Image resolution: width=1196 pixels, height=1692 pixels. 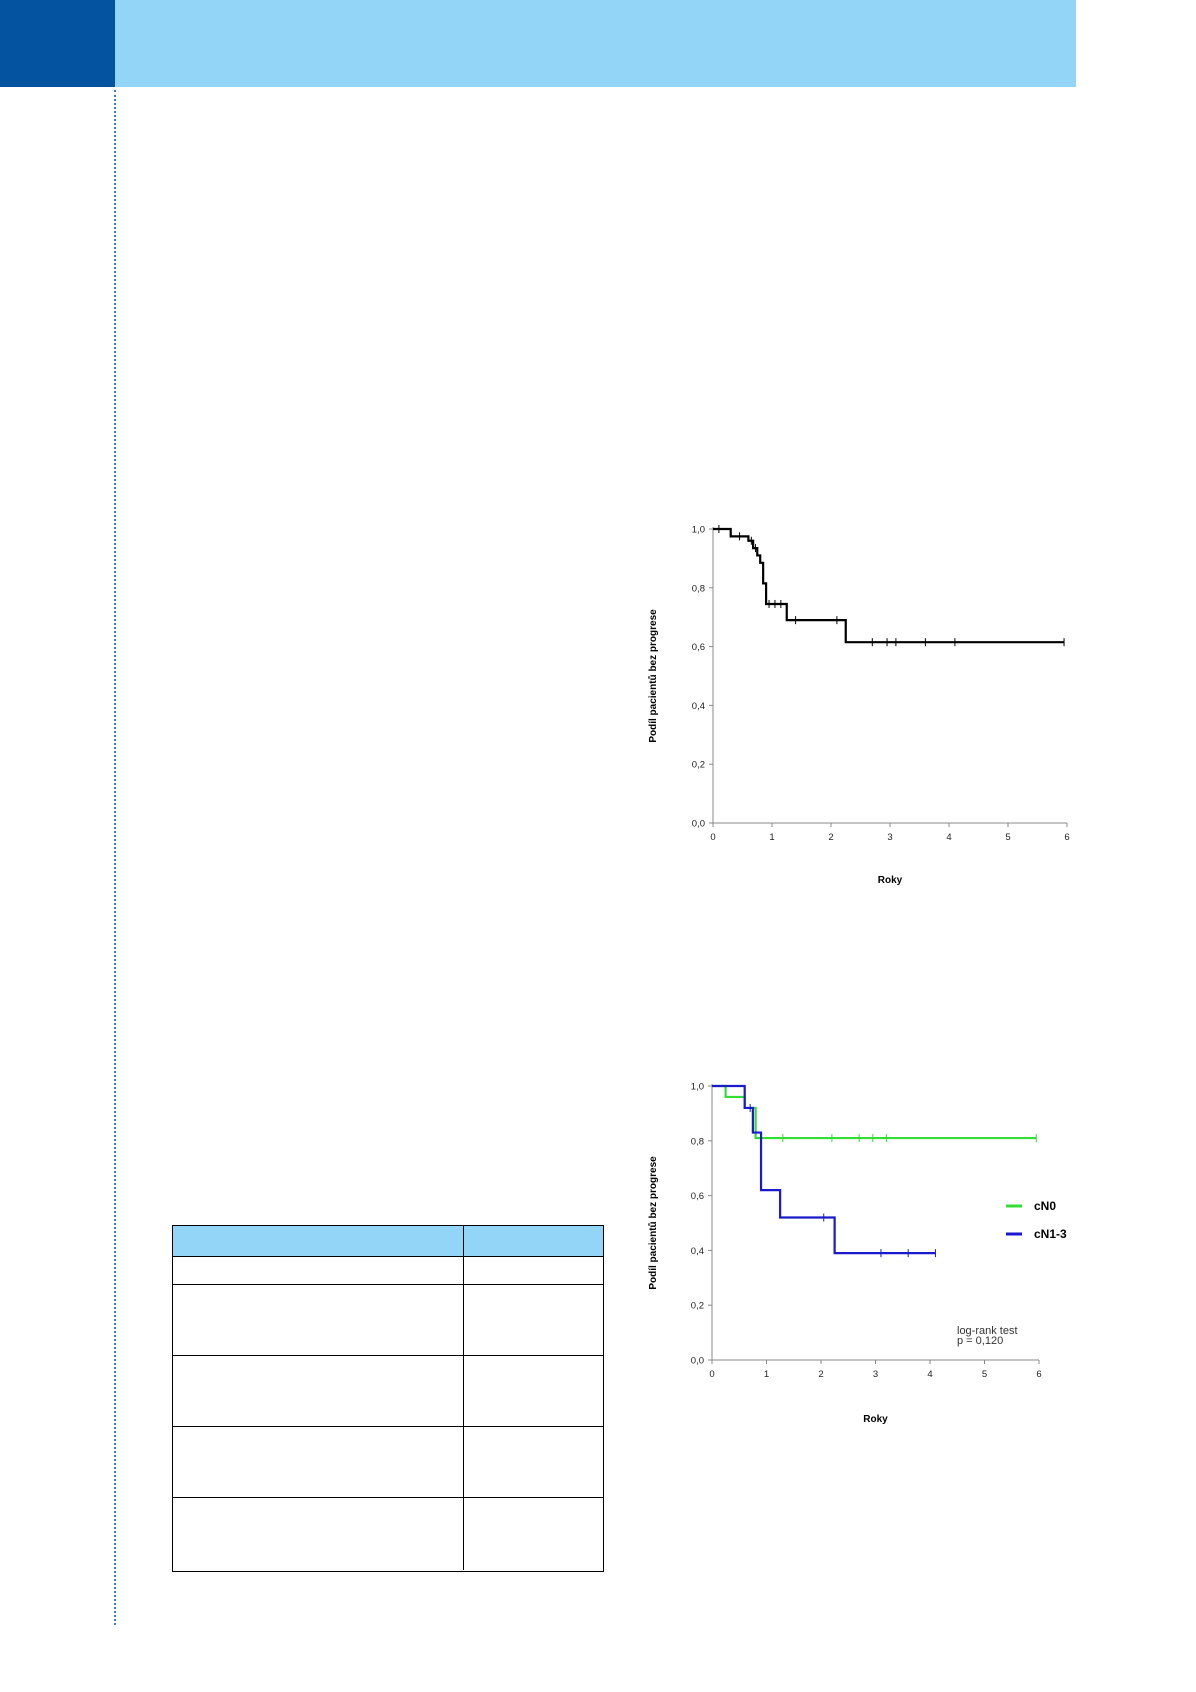 What do you see at coordinates (1045, 1206) in the screenshot?
I see `legend-label: cN0` at bounding box center [1045, 1206].